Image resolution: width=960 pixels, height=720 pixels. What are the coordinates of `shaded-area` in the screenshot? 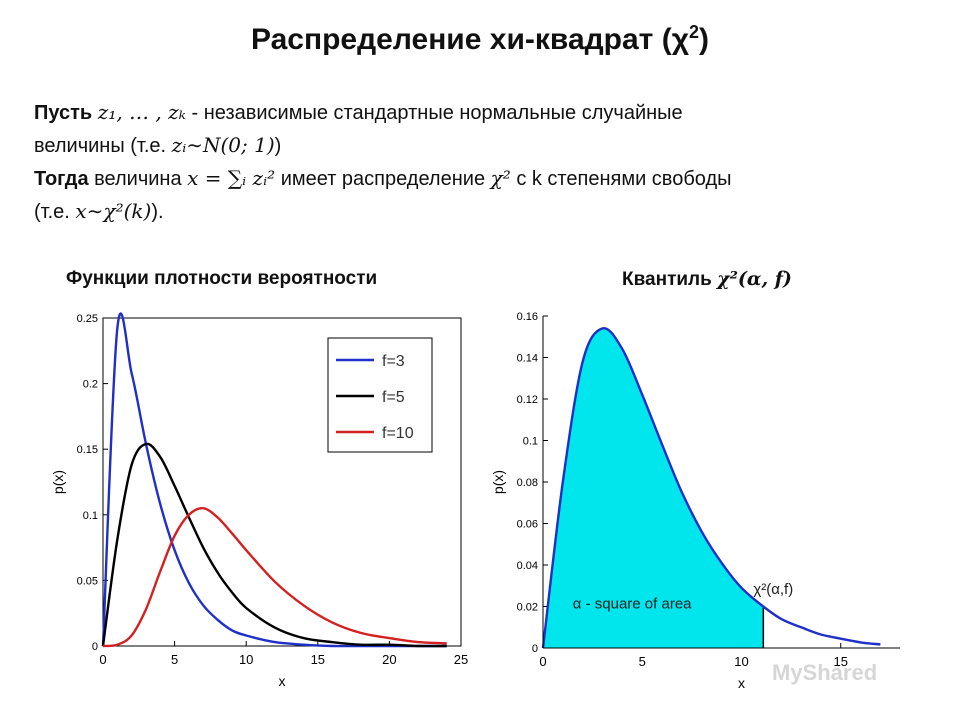 It's located at (653, 488).